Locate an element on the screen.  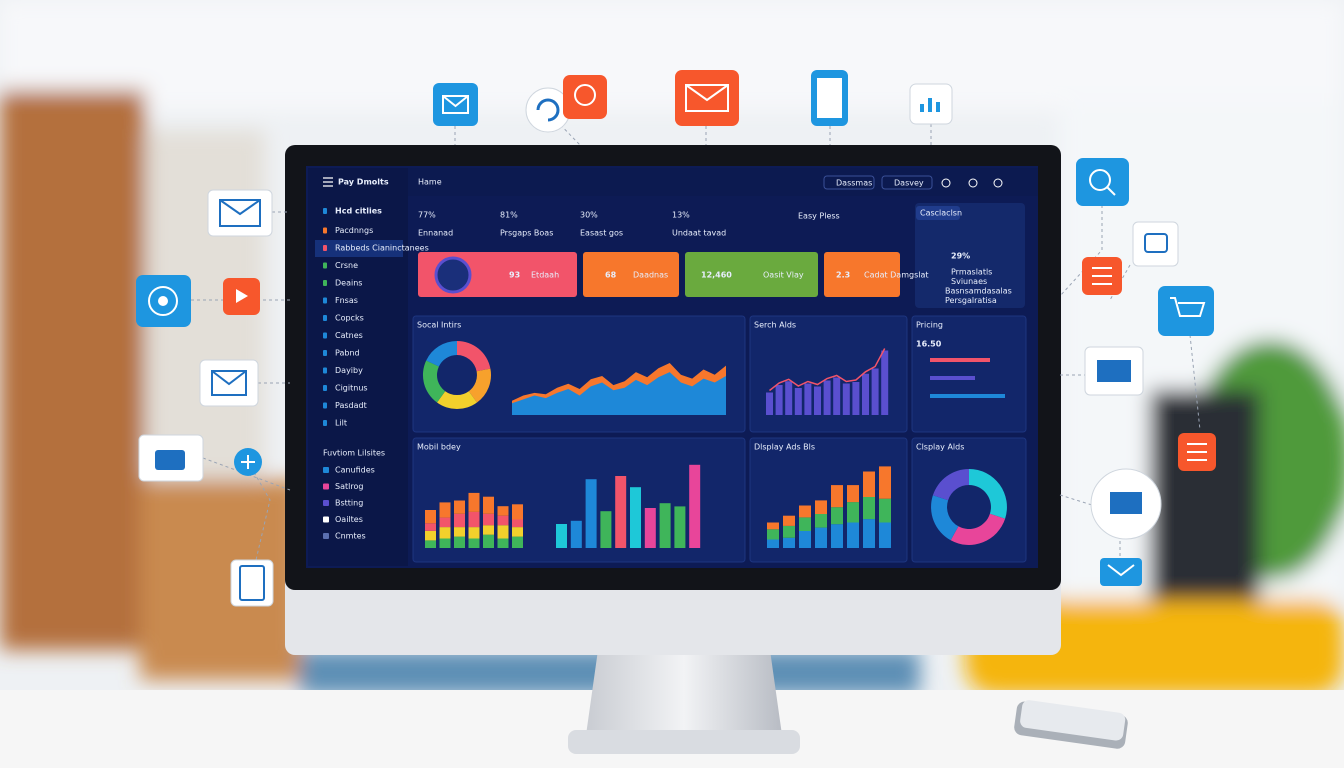
nav-item: Catnes is located at coordinates (349, 335).